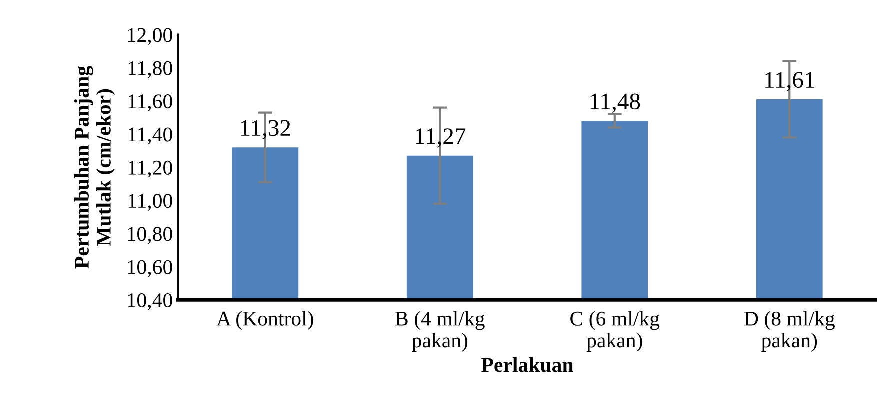 The width and height of the screenshot is (877, 410). What do you see at coordinates (95, 167) in the screenshot?
I see `y-axis-title: Pertumbuhan Panjang Mutlak (cm/ekor)` at bounding box center [95, 167].